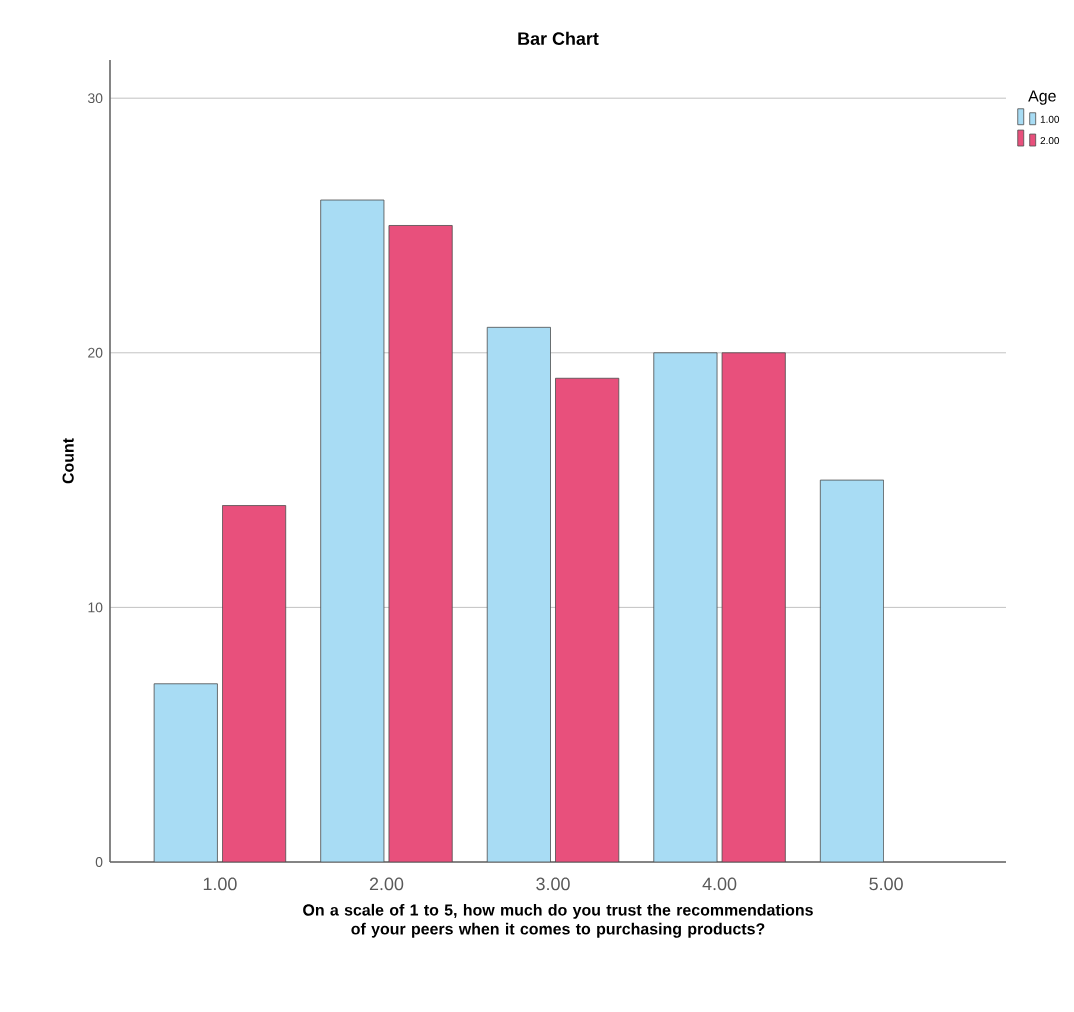  What do you see at coordinates (719, 884) in the screenshot?
I see `x-tick-label: 4.00` at bounding box center [719, 884].